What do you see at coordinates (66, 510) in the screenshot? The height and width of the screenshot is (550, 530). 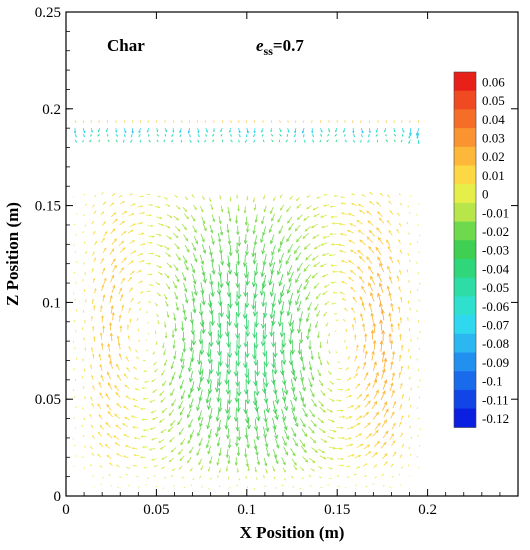 I see `x-tick-label: 0` at bounding box center [66, 510].